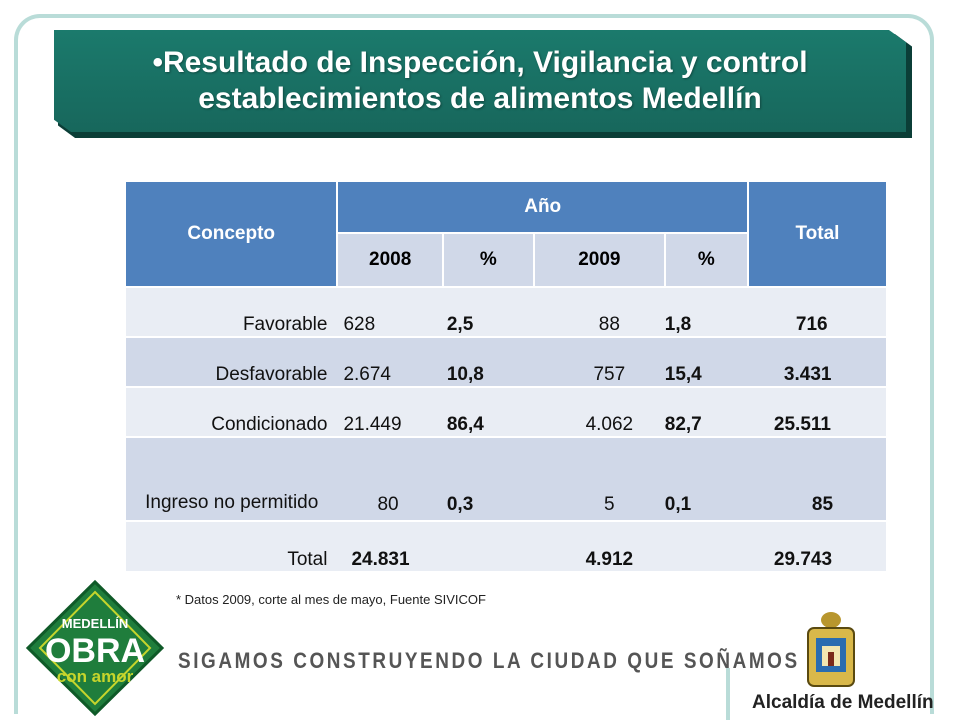  What do you see at coordinates (843, 702) in the screenshot?
I see `institution-name: Alcaldía de Medellín` at bounding box center [843, 702].